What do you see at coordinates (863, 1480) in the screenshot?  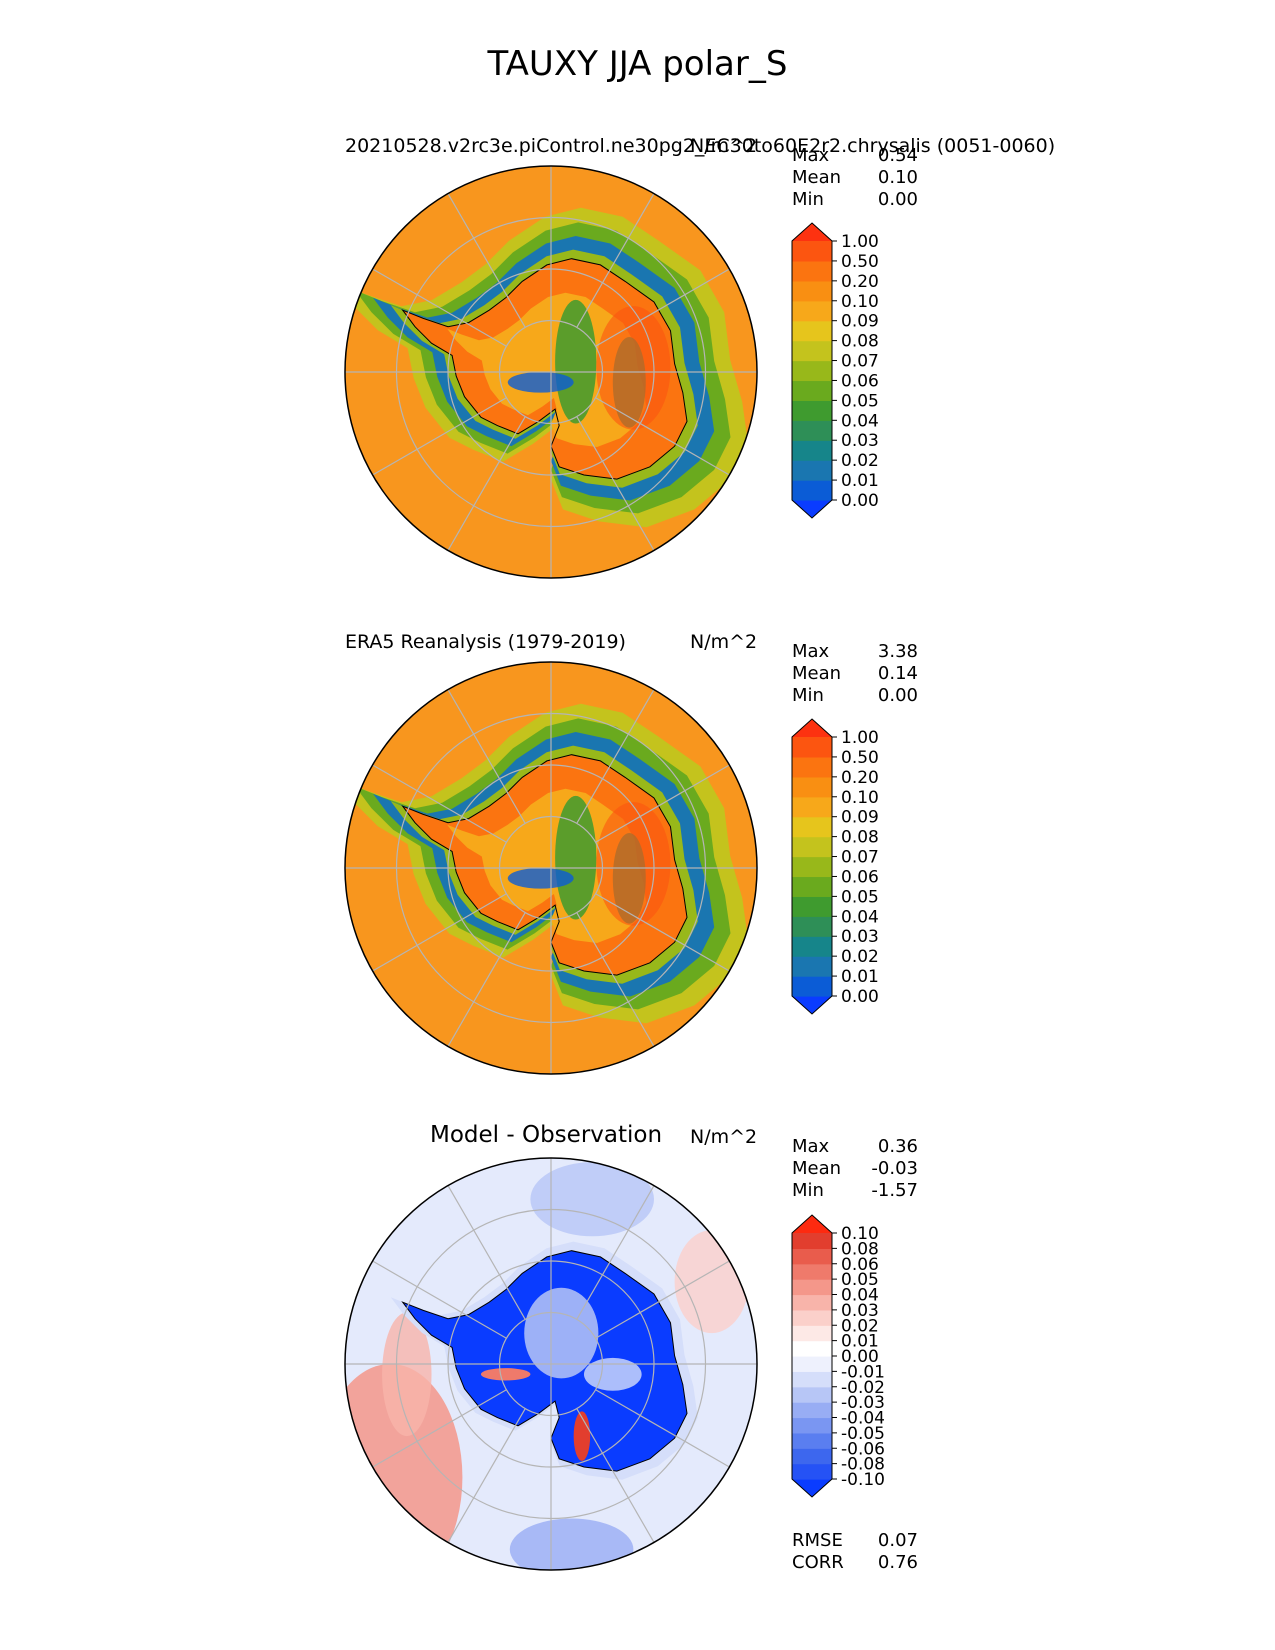 I see `colorbar-tick-label: -0.10` at bounding box center [863, 1480].